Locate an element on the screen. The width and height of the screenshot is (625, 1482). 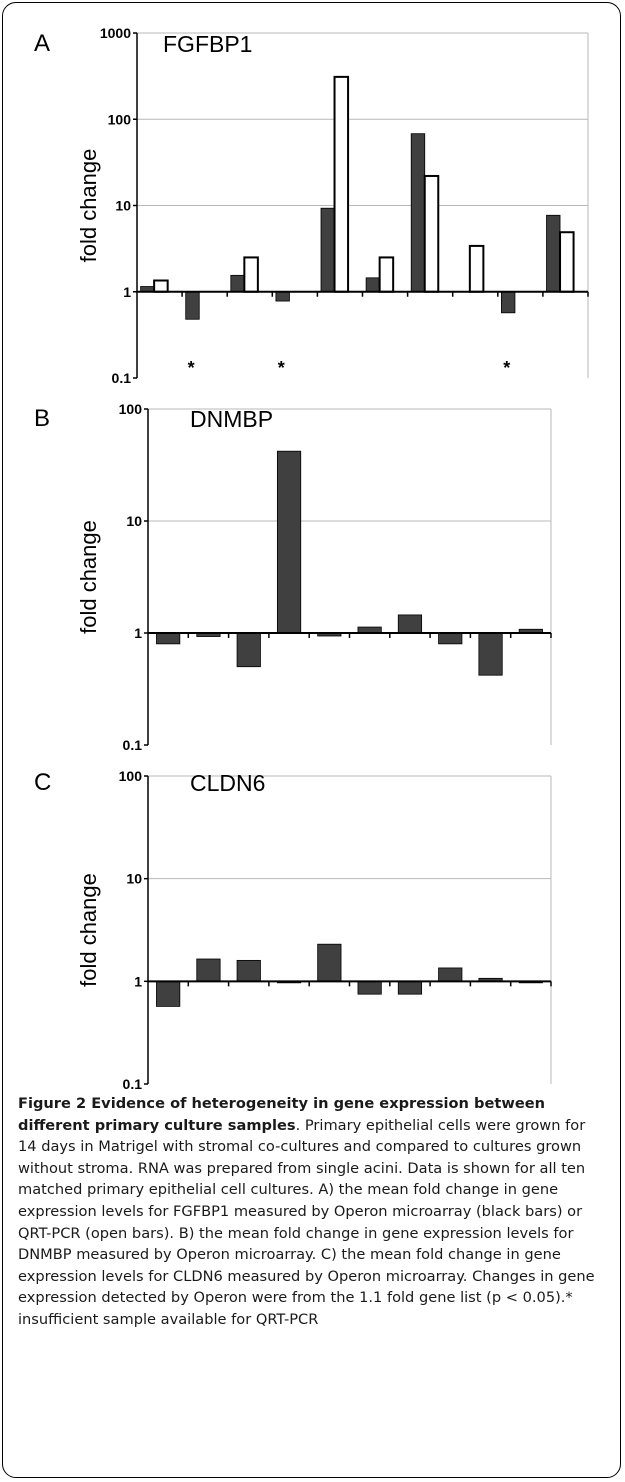
panel-letter: A is located at coordinates (42, 43).